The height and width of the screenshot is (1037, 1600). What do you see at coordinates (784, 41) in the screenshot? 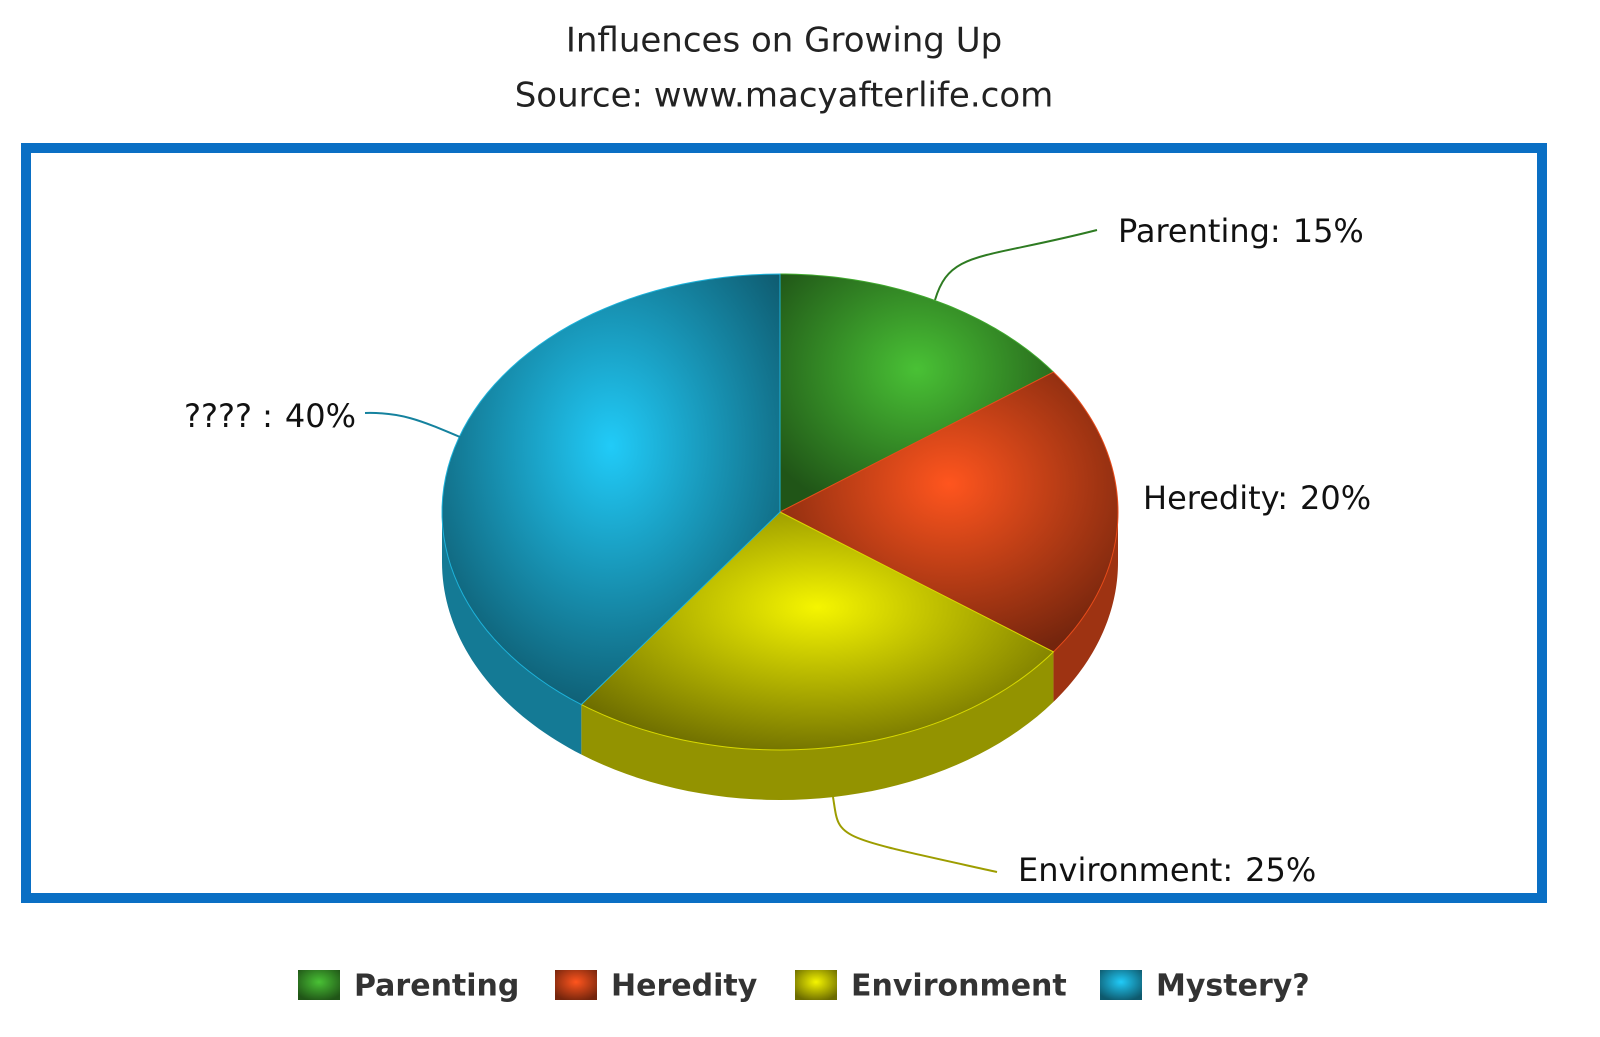
I see `chart-title: Influences on Growing Up` at bounding box center [784, 41].